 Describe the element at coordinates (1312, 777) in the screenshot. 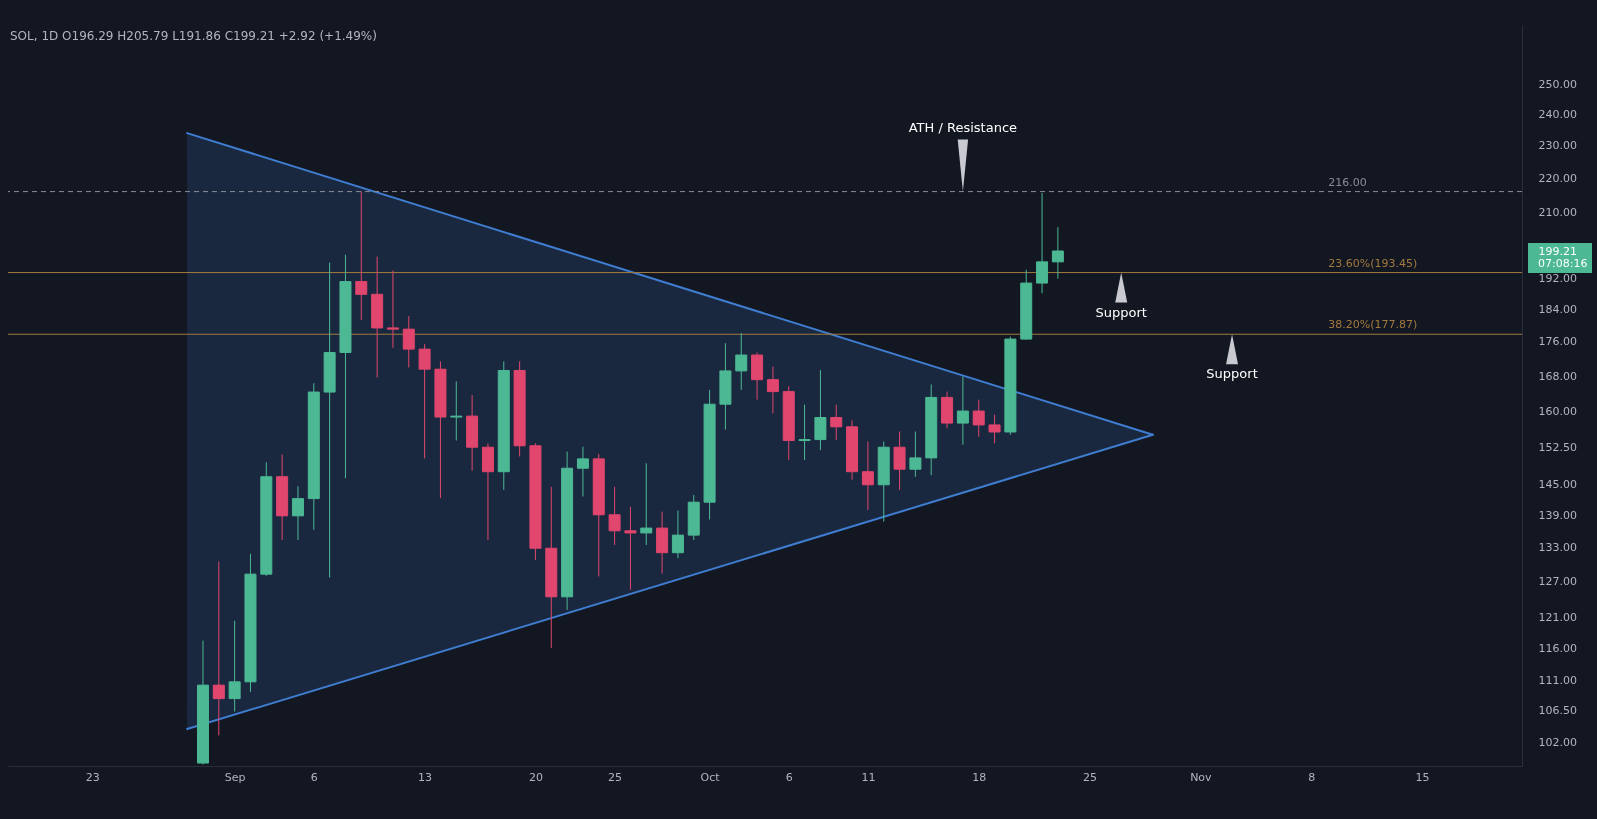

I see `x-tick-label: 8` at that location.